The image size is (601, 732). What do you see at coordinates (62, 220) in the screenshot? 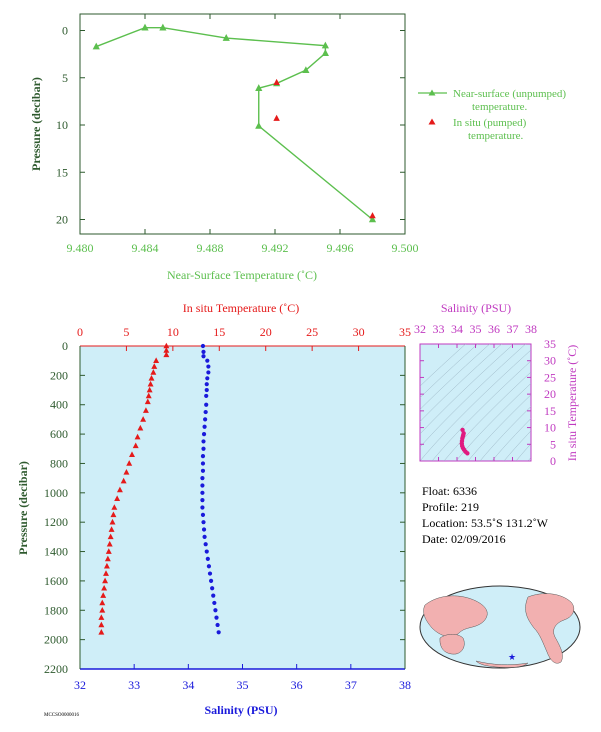
I see `top-y-tick-label: 20` at bounding box center [62, 220].